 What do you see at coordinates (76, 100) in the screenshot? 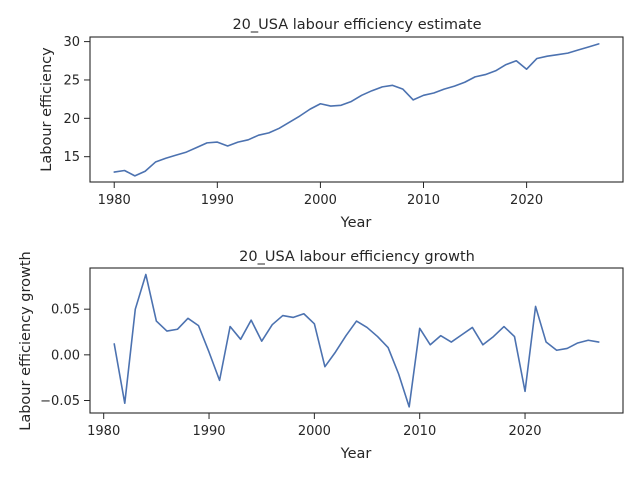
I see `y-axis-ticks: 15 20 25 30` at bounding box center [76, 100].